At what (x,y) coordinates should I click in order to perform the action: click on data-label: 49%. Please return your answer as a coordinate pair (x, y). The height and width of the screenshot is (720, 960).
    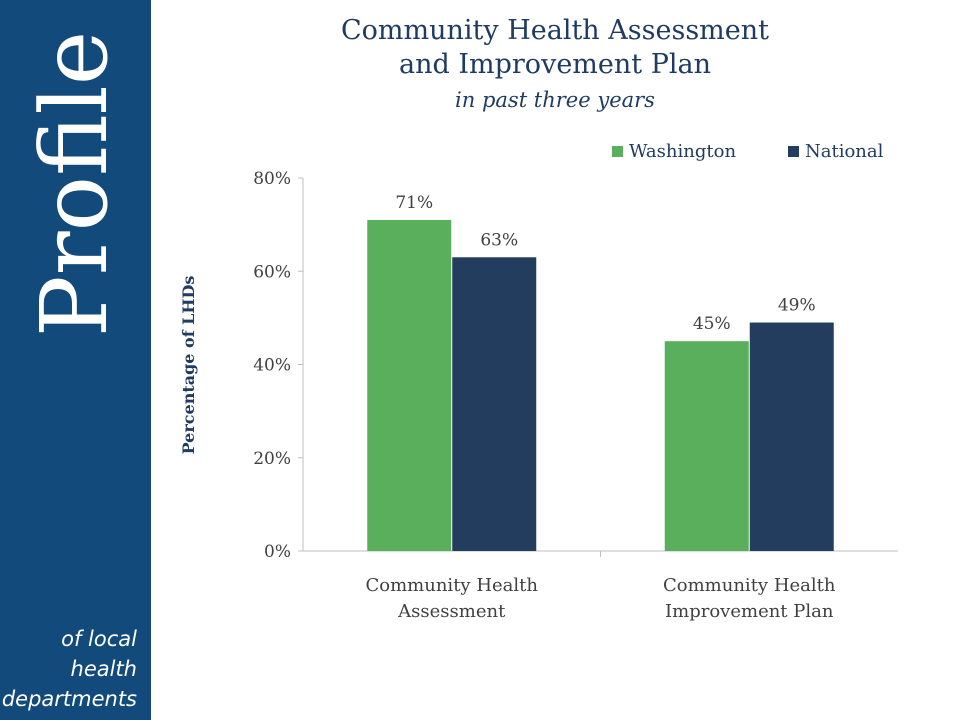
    Looking at the image, I should click on (797, 306).